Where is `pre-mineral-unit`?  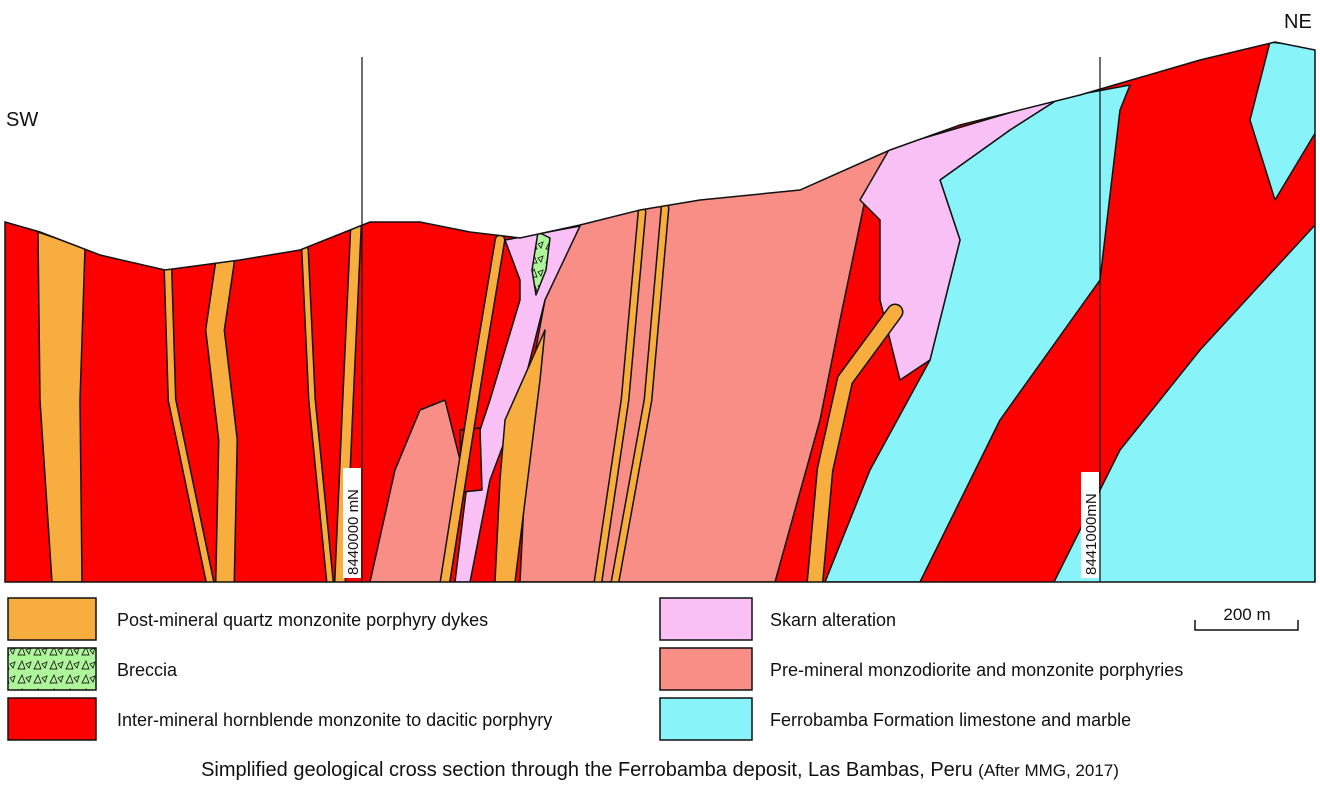
pre-mineral-unit is located at coordinates (415, 490).